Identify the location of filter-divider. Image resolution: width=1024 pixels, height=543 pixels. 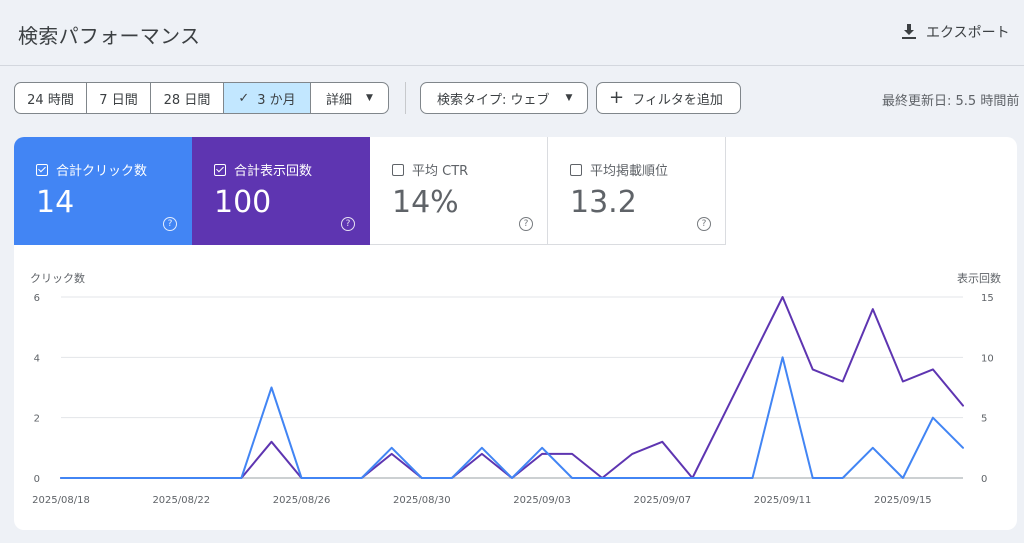
(405, 98).